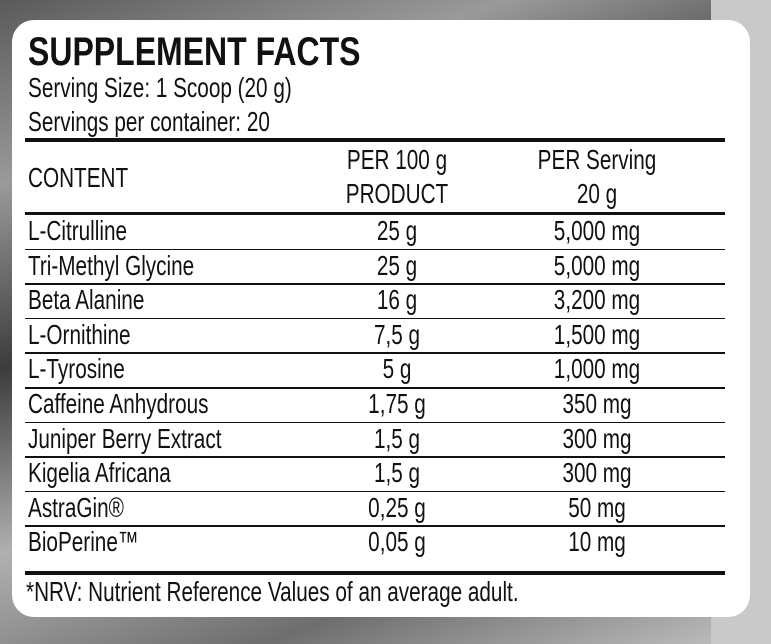 This screenshot has height=644, width=771. What do you see at coordinates (118, 403) in the screenshot?
I see `ingredient-name: Caffeine Anhydrous` at bounding box center [118, 403].